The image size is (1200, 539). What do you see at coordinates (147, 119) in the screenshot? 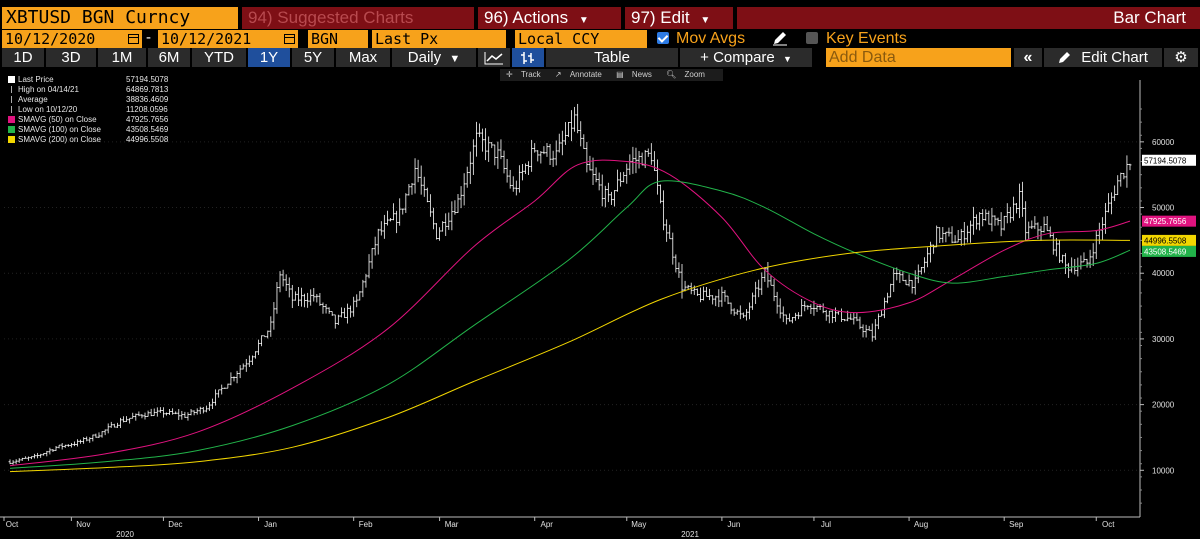
I see `legend-value: 47925.7656` at bounding box center [147, 119].